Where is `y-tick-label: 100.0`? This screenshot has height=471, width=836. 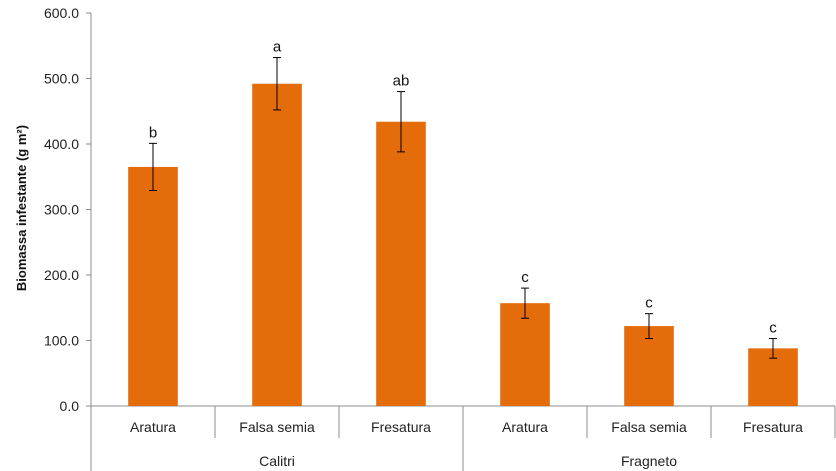 y-tick-label: 100.0 is located at coordinates (61, 341).